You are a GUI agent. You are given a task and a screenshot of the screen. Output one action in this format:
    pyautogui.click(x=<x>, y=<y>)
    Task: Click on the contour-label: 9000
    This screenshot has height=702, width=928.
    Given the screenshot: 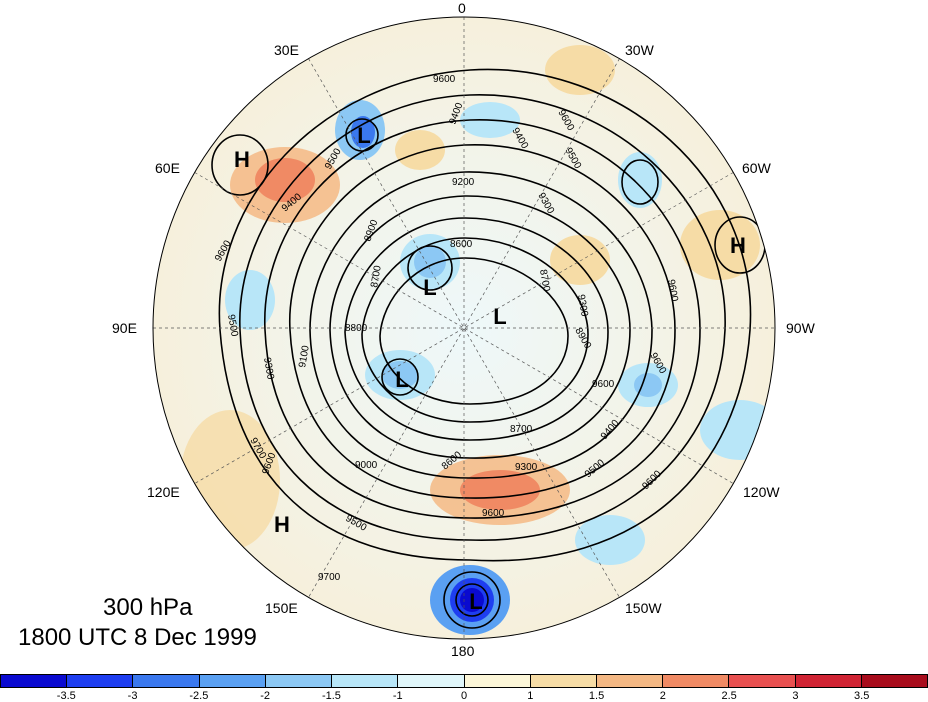 What is the action you would take?
    pyautogui.click(x=366, y=465)
    